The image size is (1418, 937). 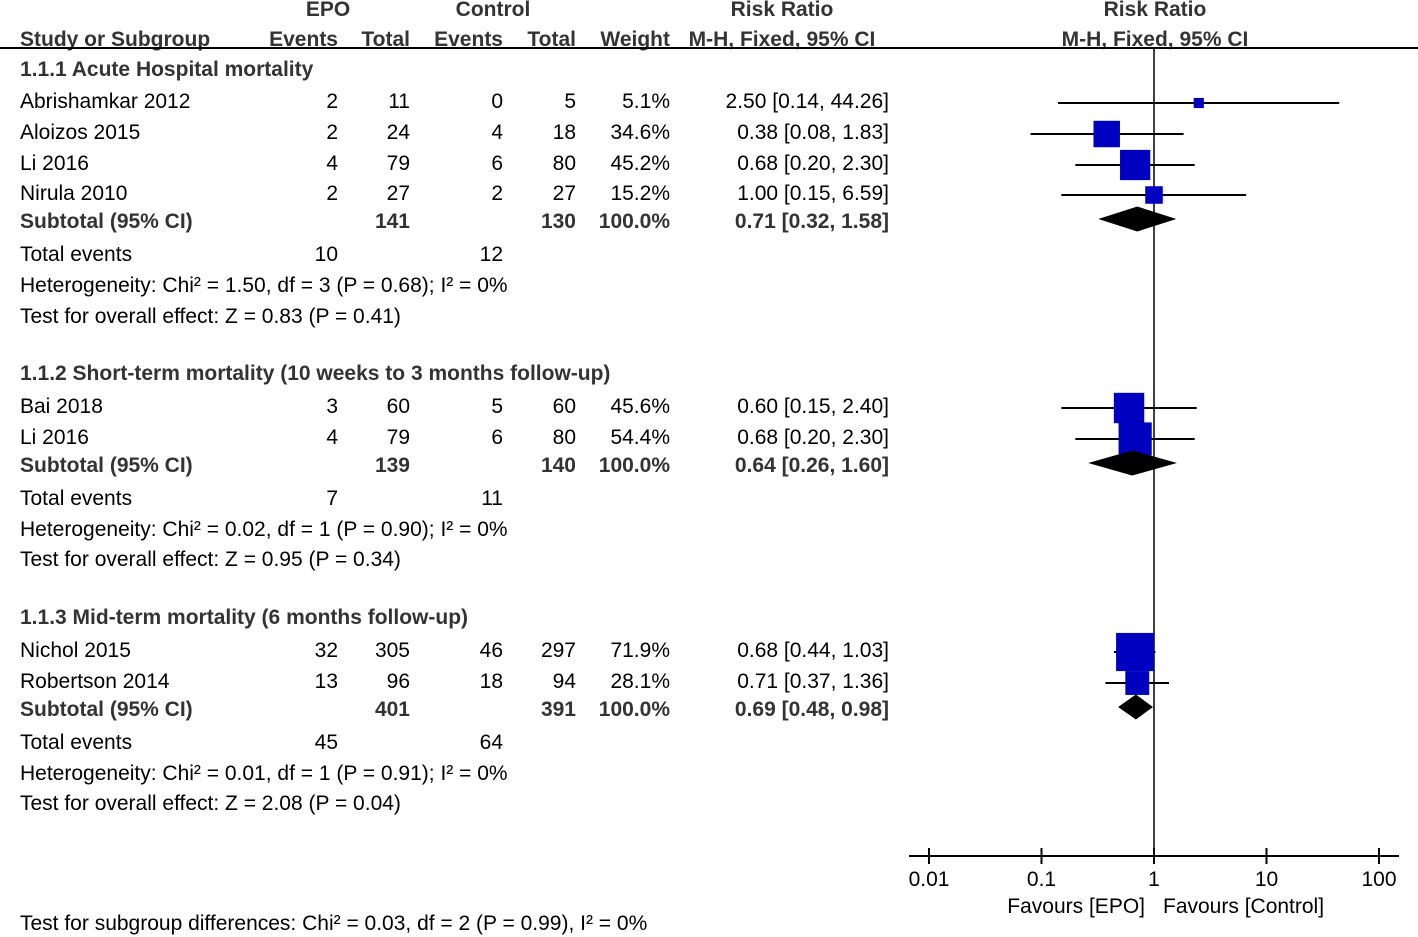 I want to click on subgroup-title: 1.1.1 Acute Hospital mortality, so click(x=167, y=69).